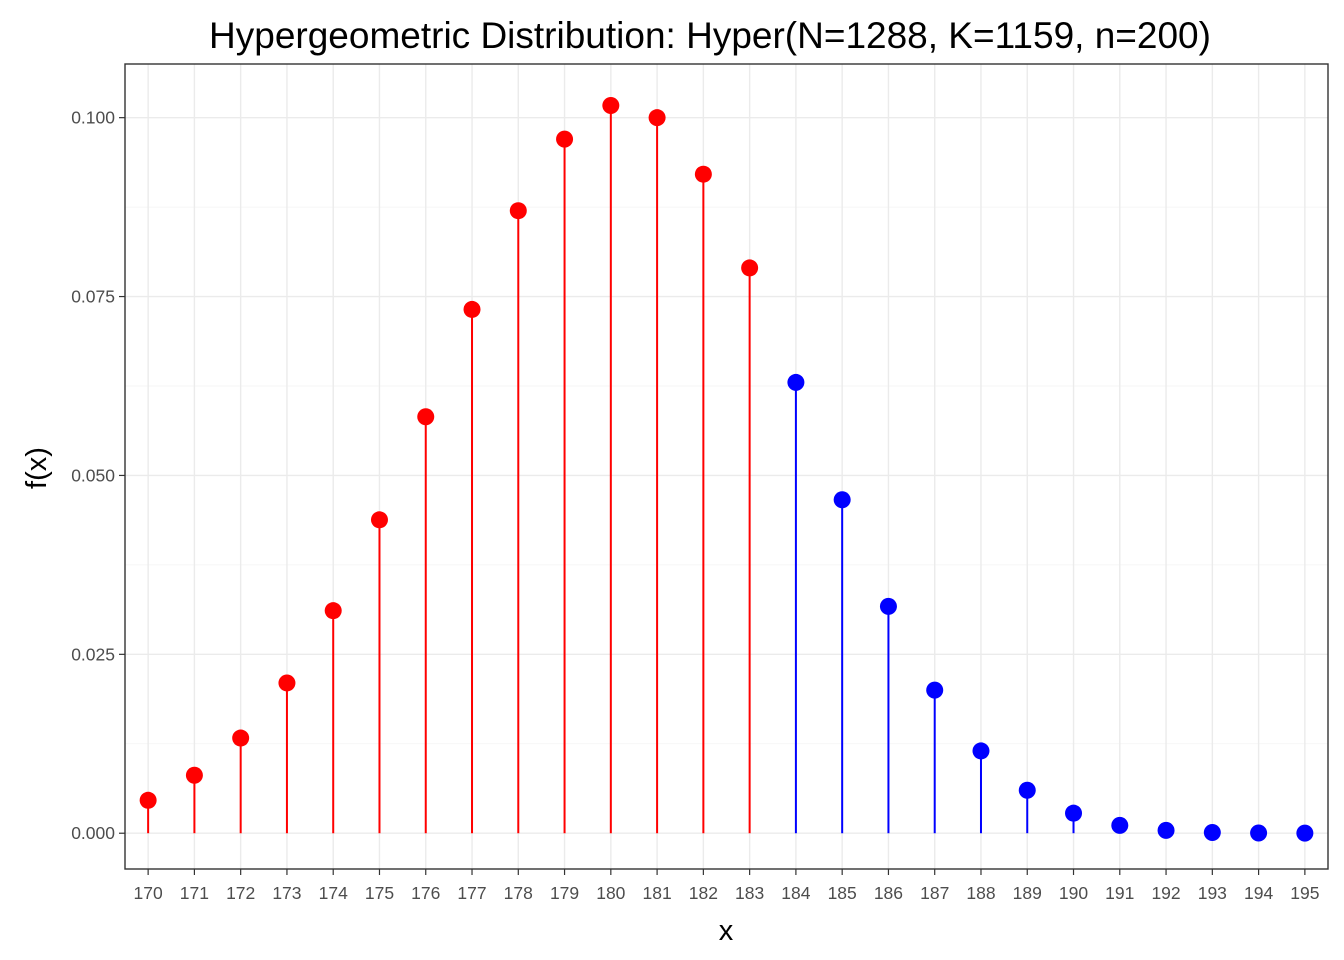 This screenshot has height=960, width=1344. I want to click on x-tick-label: 170, so click(148, 893).